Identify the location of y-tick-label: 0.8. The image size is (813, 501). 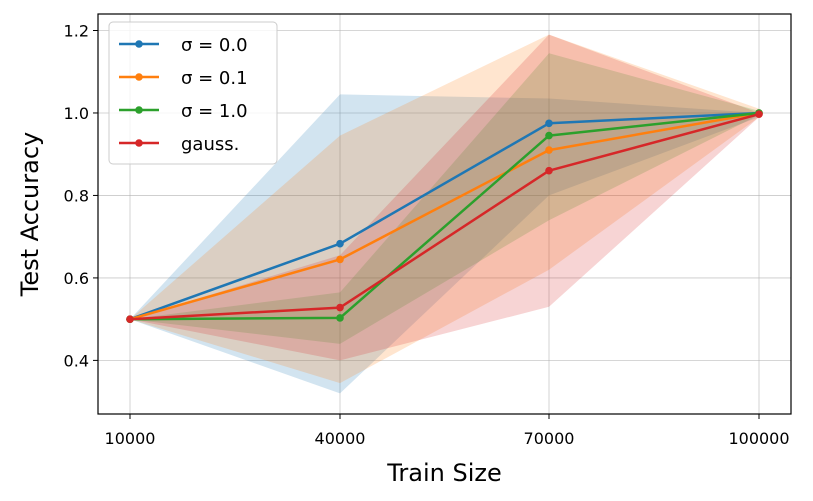
(76, 195).